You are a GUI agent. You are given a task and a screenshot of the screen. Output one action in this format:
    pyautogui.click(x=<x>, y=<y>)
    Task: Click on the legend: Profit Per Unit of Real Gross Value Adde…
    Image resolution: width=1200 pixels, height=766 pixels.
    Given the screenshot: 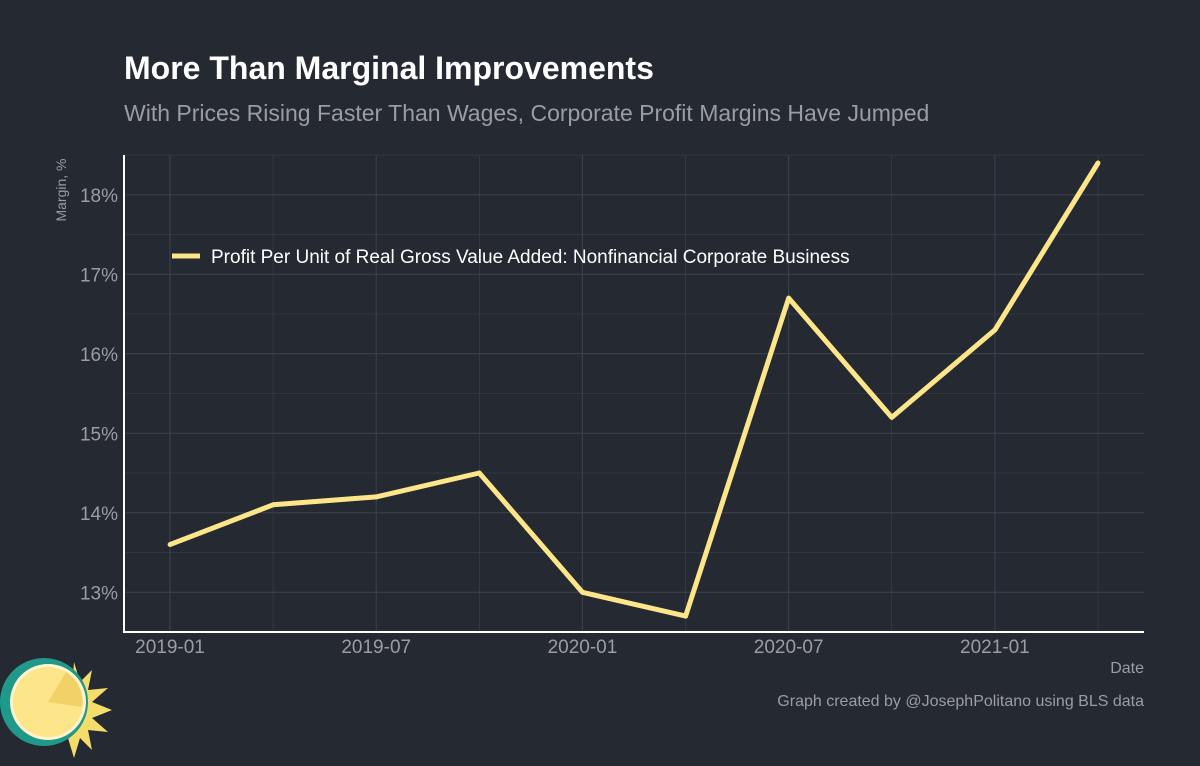 What is the action you would take?
    pyautogui.click(x=511, y=257)
    